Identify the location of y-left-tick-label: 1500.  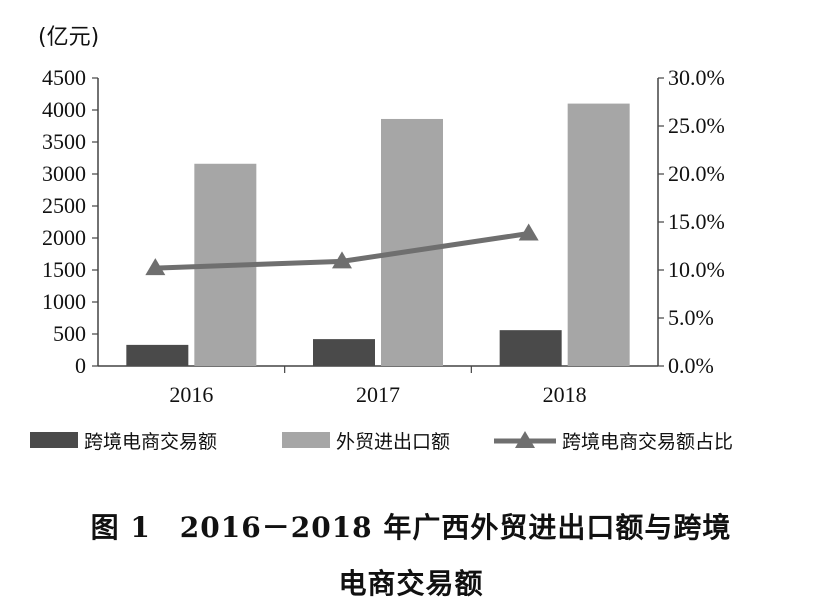
(64, 269).